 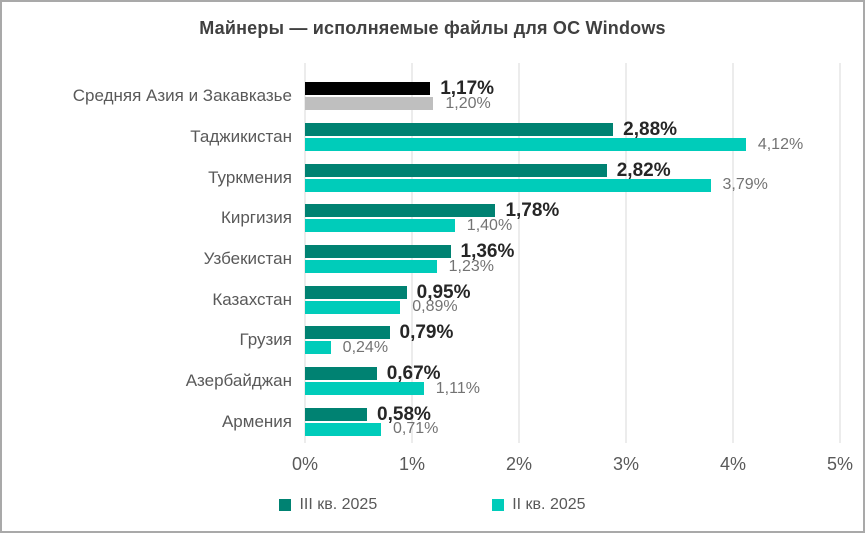 What do you see at coordinates (256, 421) in the screenshot?
I see `category-label: Армения` at bounding box center [256, 421].